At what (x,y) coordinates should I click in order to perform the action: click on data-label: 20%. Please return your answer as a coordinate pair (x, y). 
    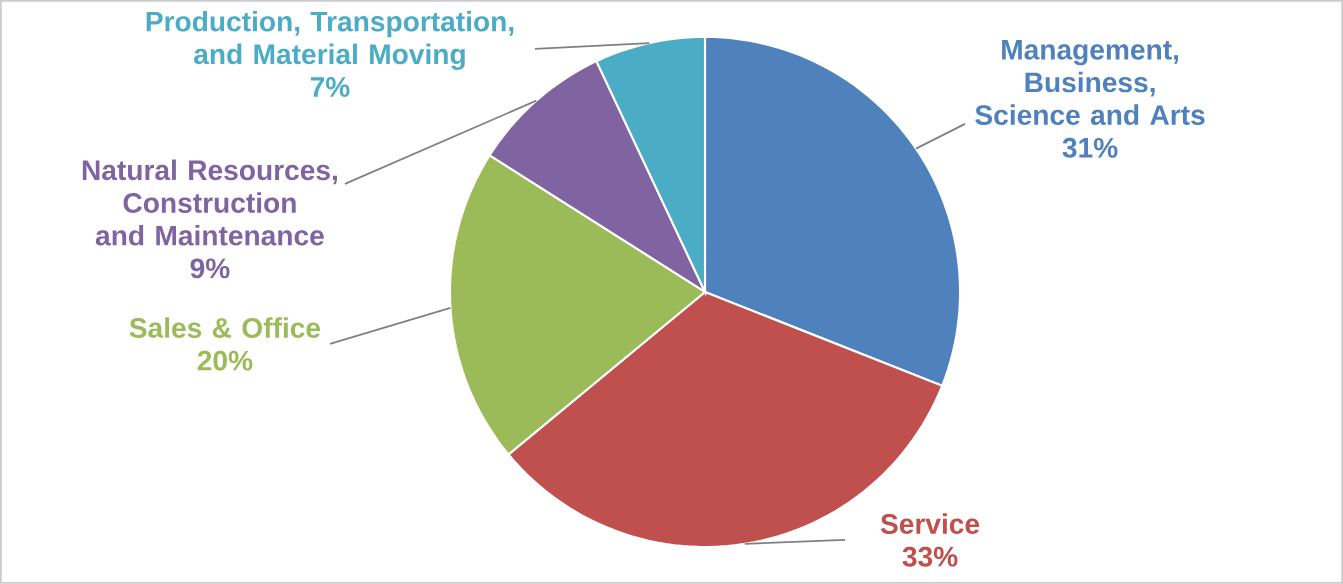
    Looking at the image, I should click on (225, 360).